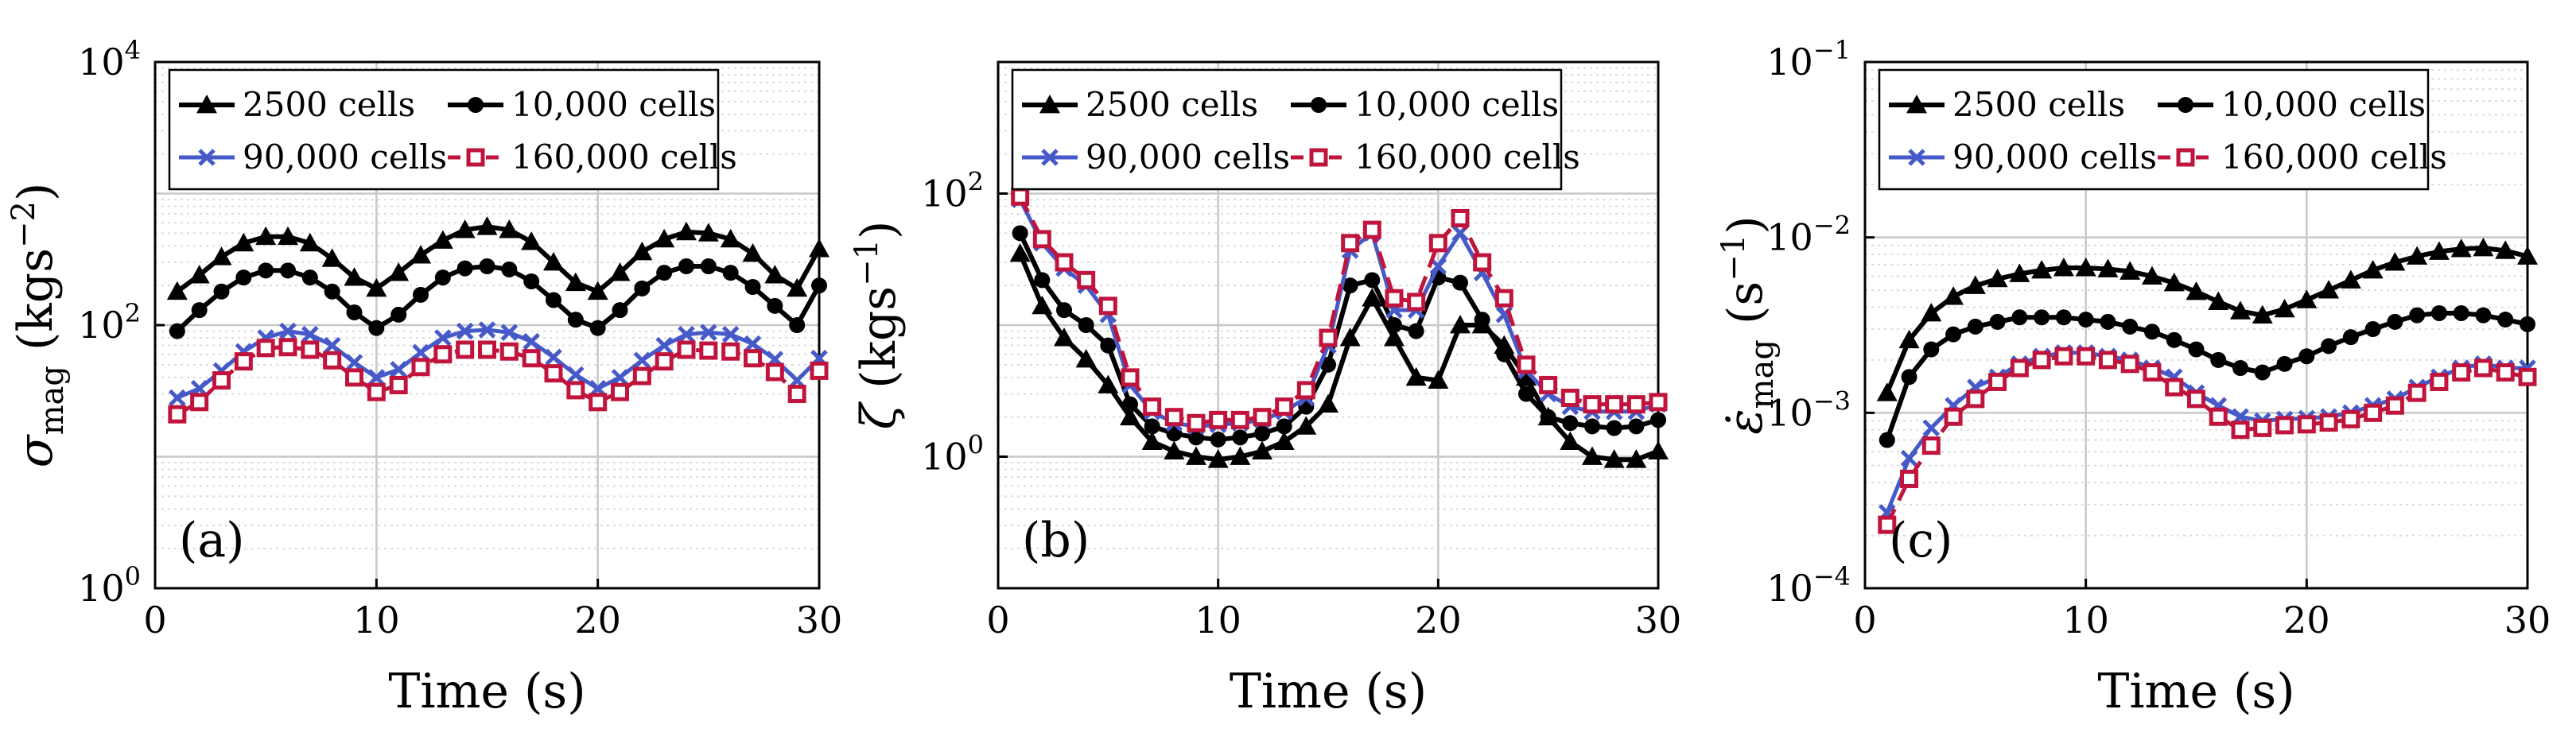 This screenshot has width=2576, height=748. What do you see at coordinates (1456, 105) in the screenshot?
I see `legend-label: 10,000 cells` at bounding box center [1456, 105].